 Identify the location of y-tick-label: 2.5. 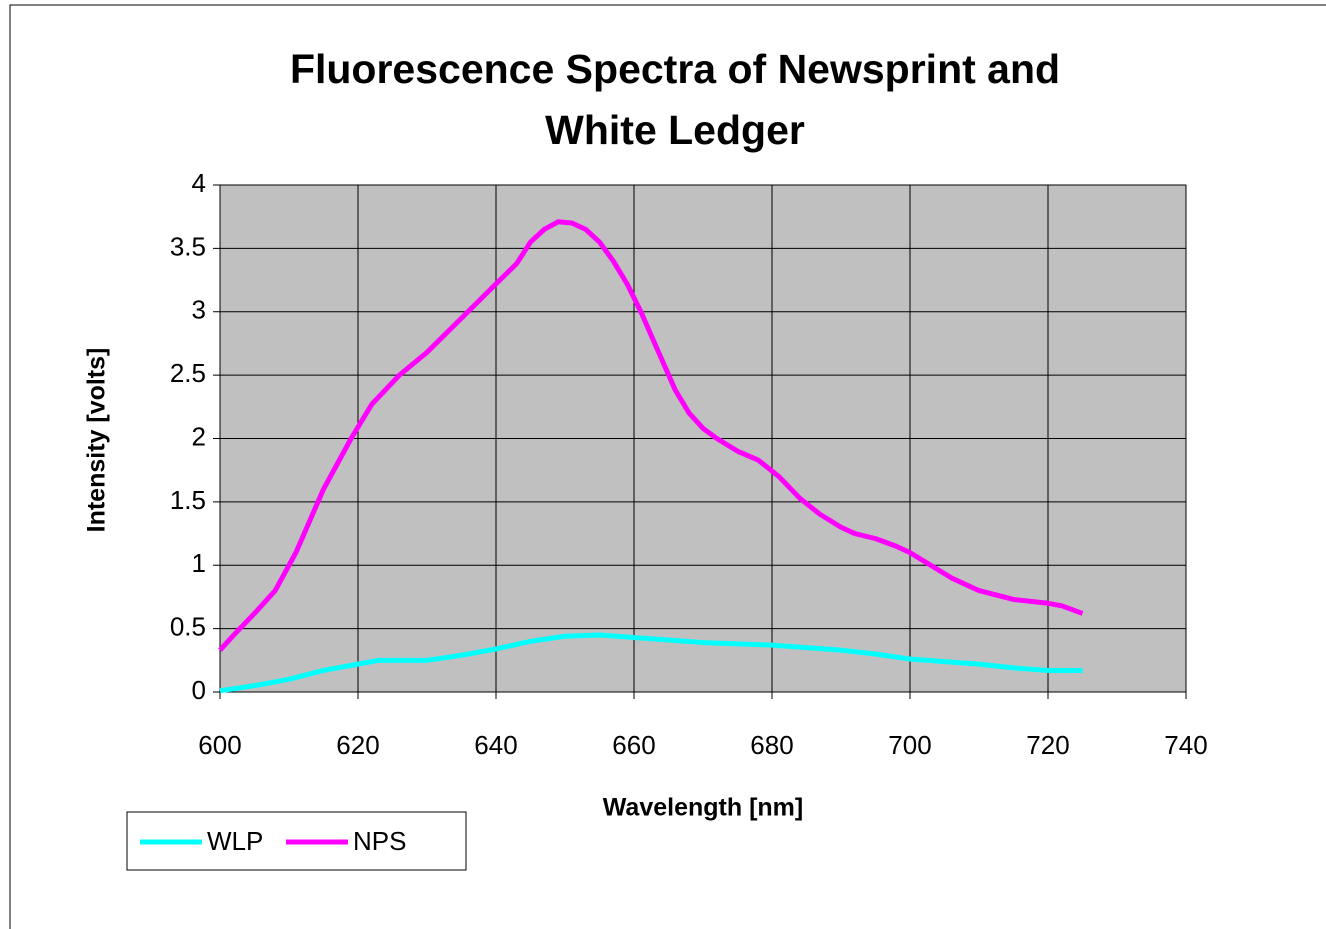
(188, 373).